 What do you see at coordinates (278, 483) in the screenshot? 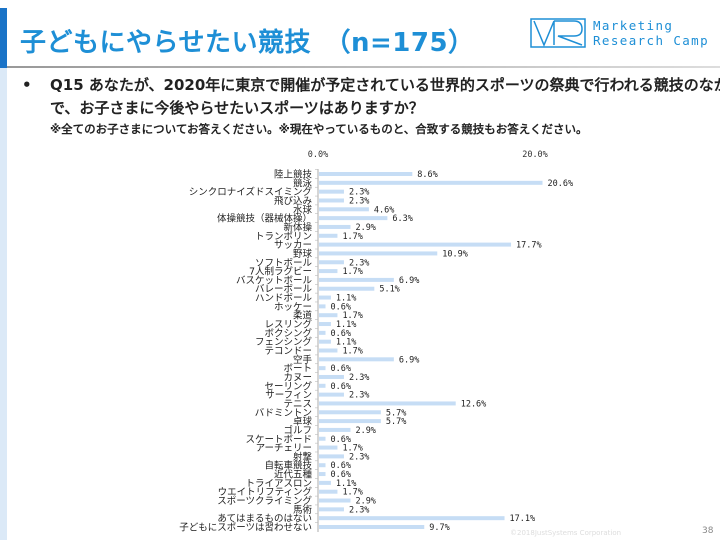
I see `category-label: トライアスロン` at bounding box center [278, 483].